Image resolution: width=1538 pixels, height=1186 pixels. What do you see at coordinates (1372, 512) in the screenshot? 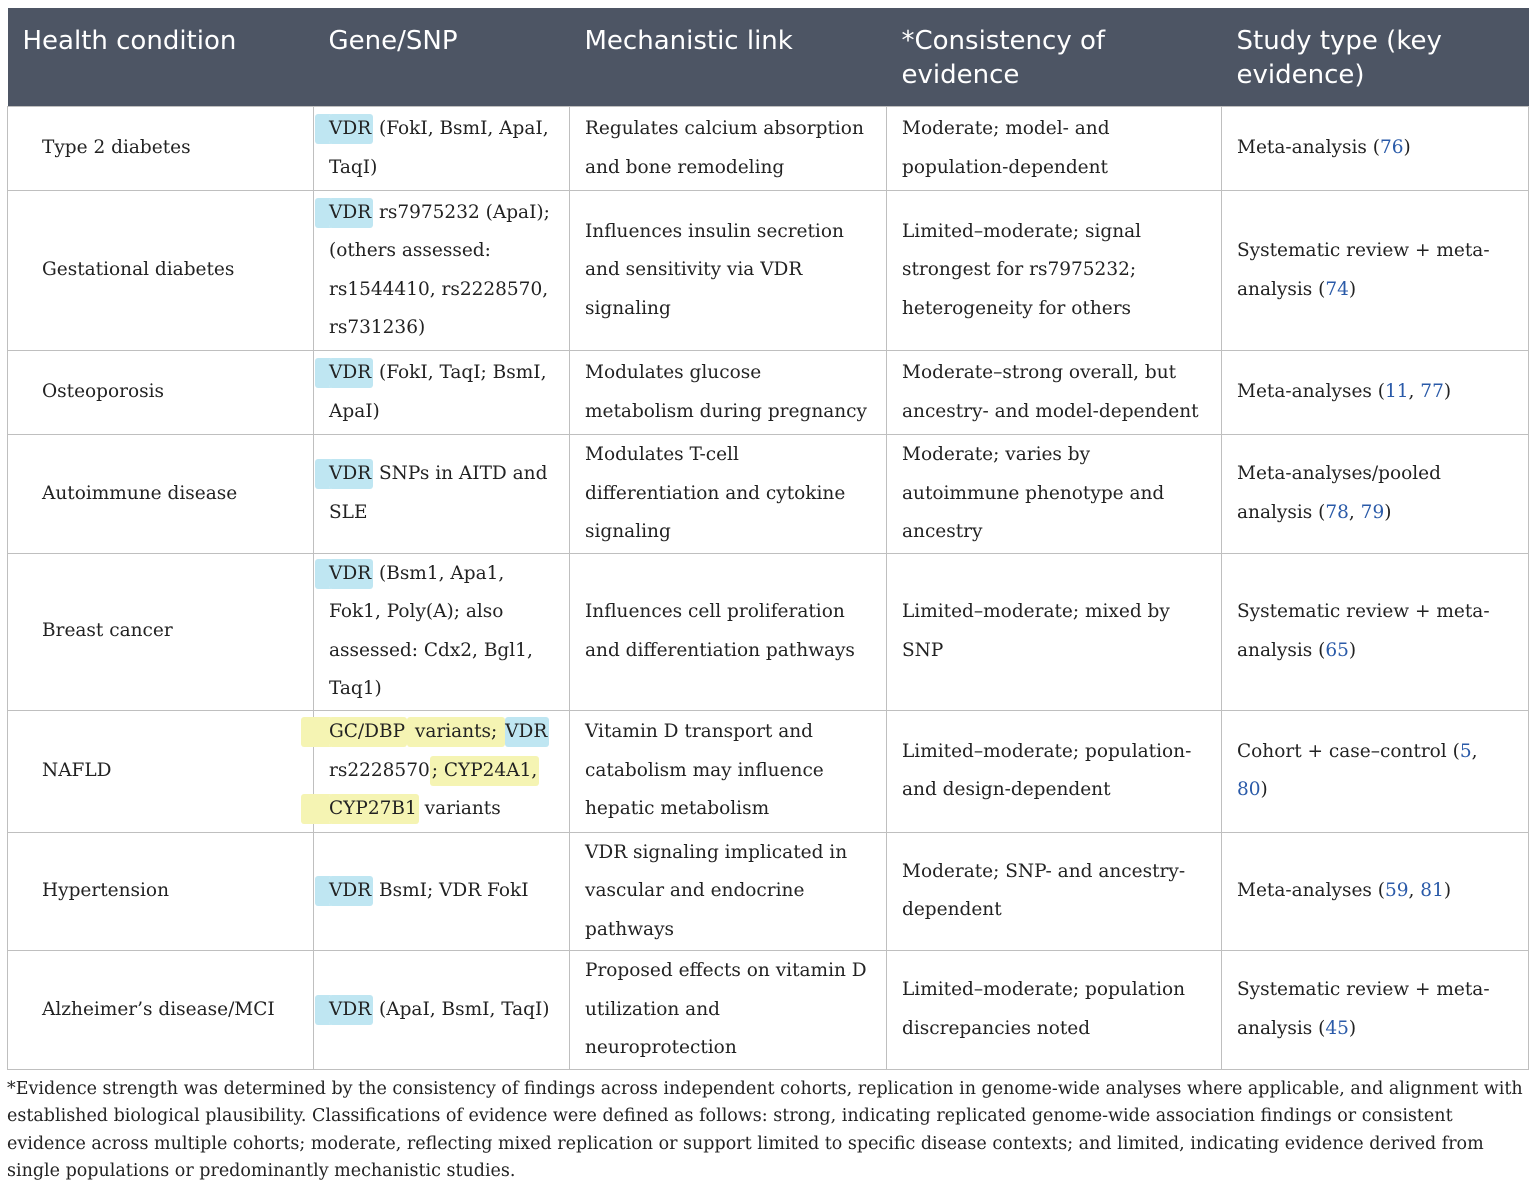
I see `reference-link: 79` at bounding box center [1372, 512].